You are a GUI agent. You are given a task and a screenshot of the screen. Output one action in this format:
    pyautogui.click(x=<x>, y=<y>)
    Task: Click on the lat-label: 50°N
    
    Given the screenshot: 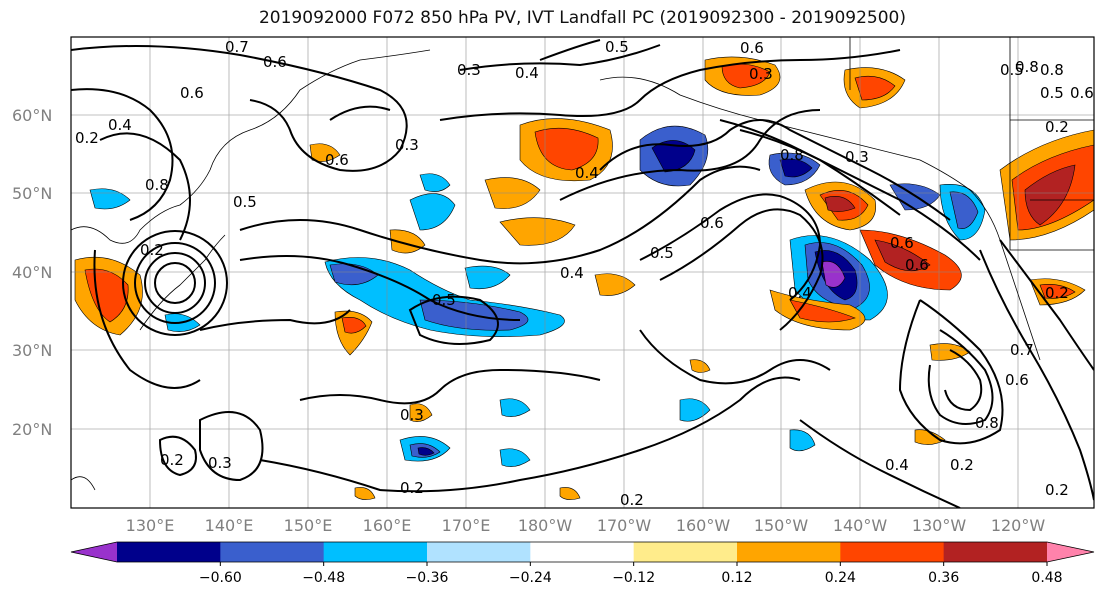 What is the action you would take?
    pyautogui.click(x=32, y=193)
    